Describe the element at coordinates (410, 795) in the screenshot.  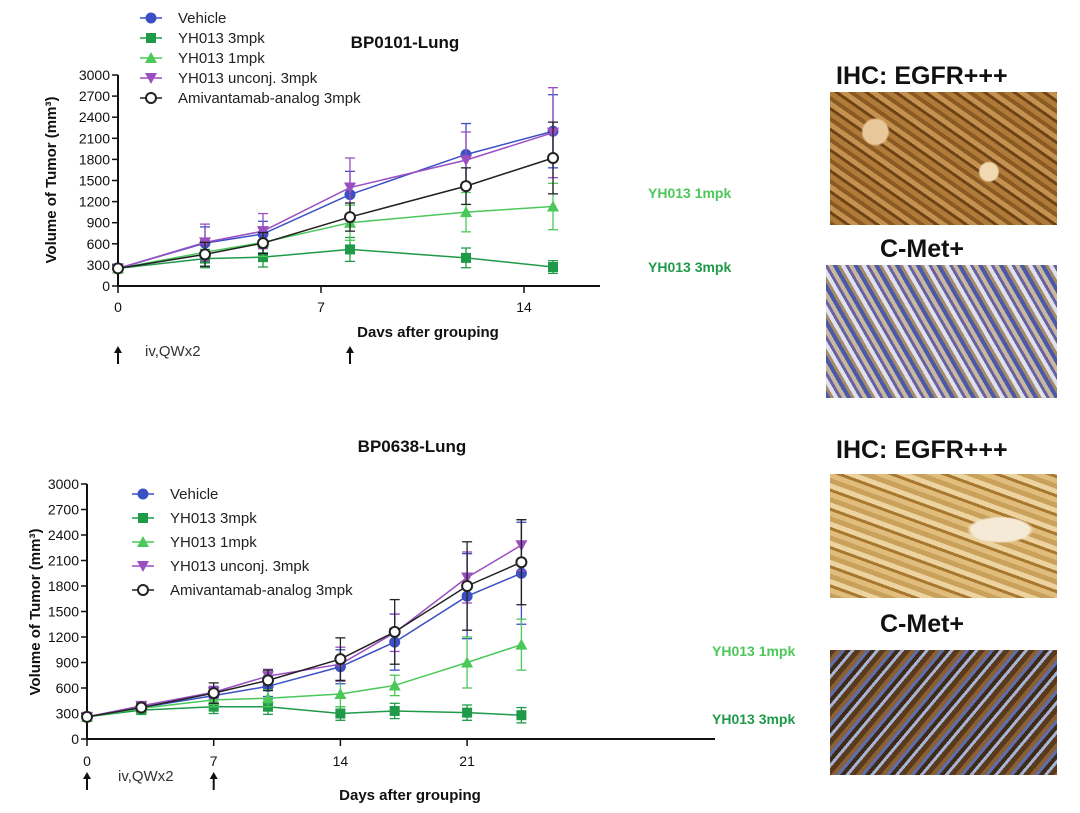
I see `x-axis-label: Days after grouping` at that location.